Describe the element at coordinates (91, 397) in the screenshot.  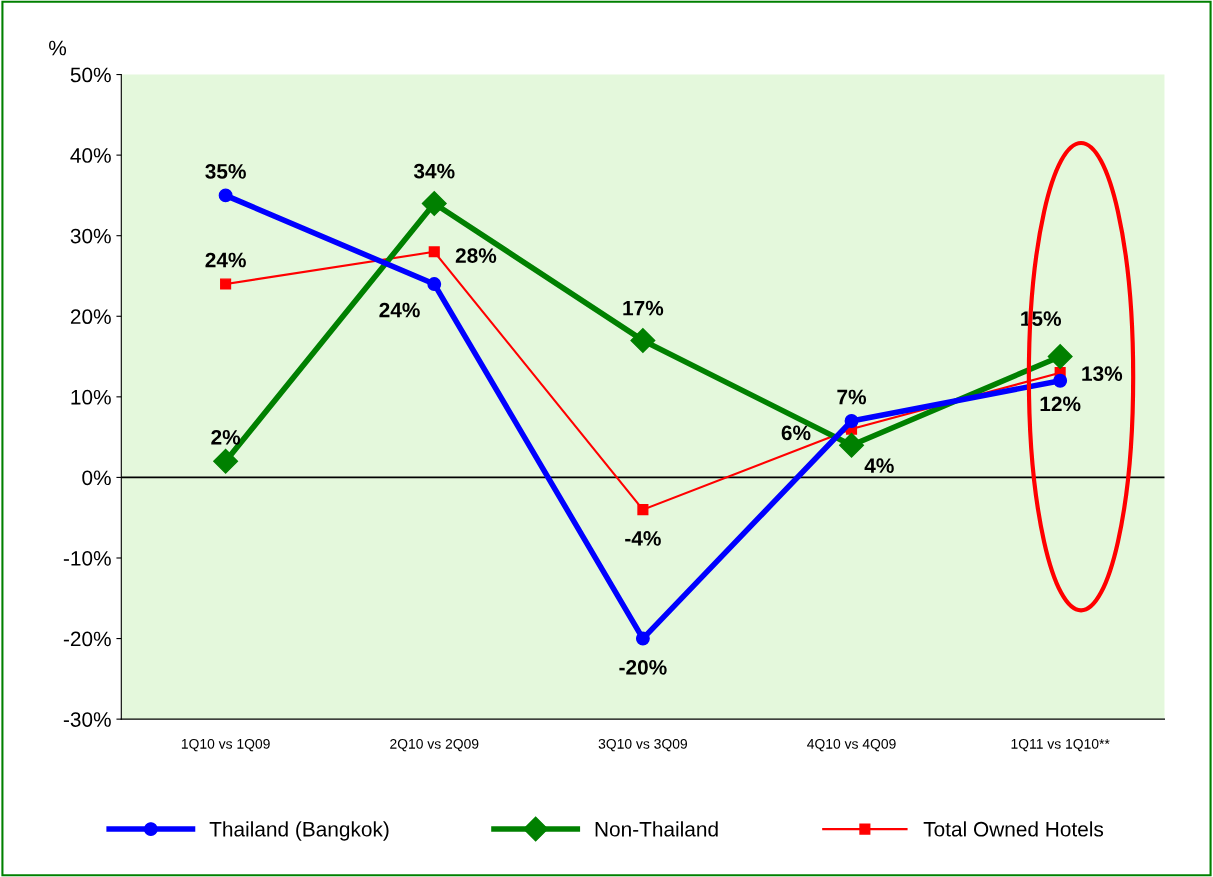
I see `y-tick-label: 10%` at that location.